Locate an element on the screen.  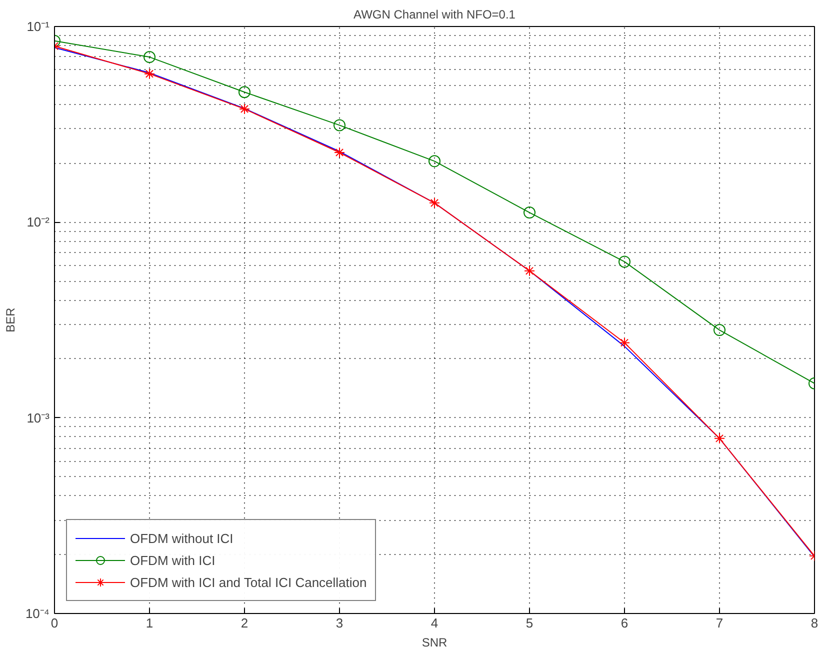
x-tick-label: 8 is located at coordinates (814, 623).